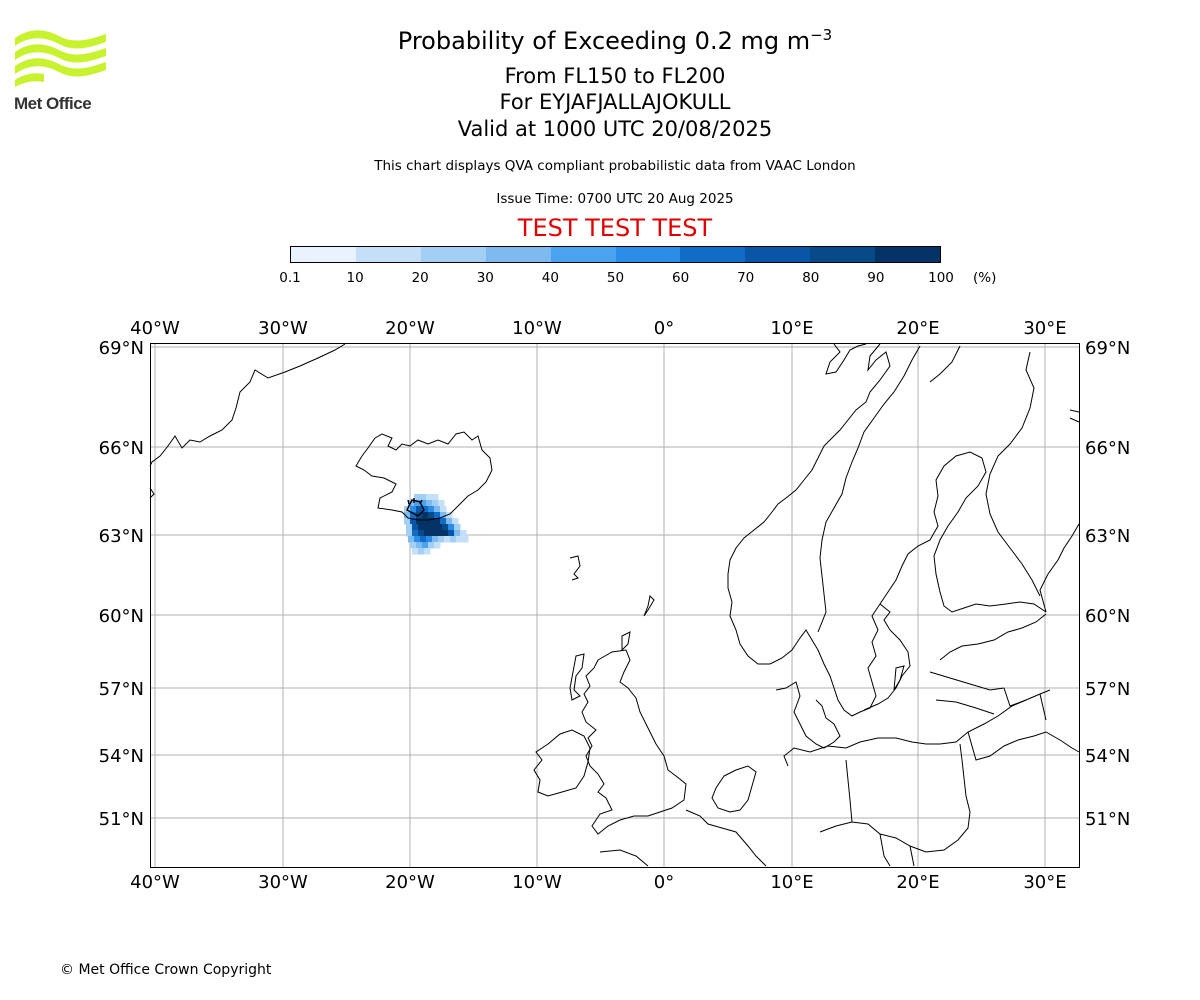 The height and width of the screenshot is (1000, 1200). Describe the element at coordinates (53, 103) in the screenshot. I see `met-office-wordmark: Met Office` at that location.